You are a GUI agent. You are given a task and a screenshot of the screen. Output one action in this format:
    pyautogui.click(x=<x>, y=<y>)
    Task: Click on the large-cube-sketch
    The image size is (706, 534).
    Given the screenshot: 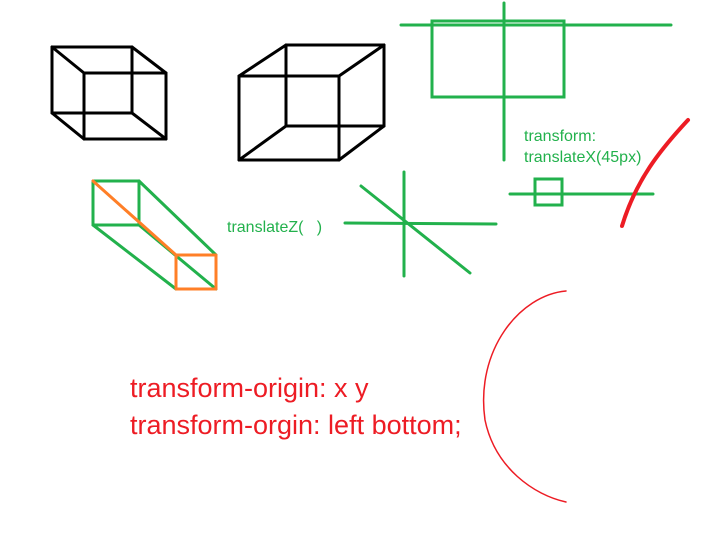 What is the action you would take?
    pyautogui.click(x=311, y=102)
    